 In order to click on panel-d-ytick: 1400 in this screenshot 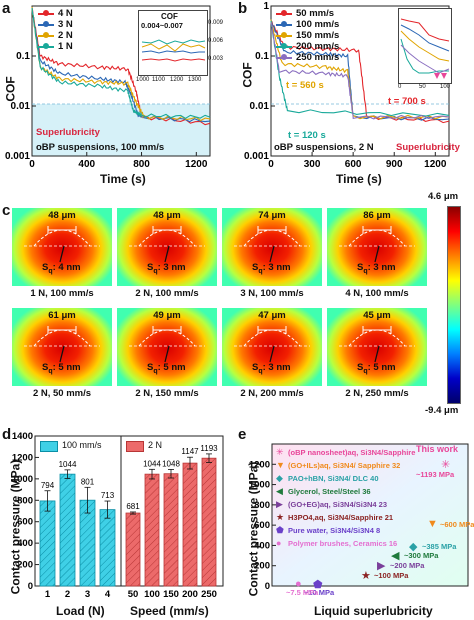, I will do `click(22, 436)`.